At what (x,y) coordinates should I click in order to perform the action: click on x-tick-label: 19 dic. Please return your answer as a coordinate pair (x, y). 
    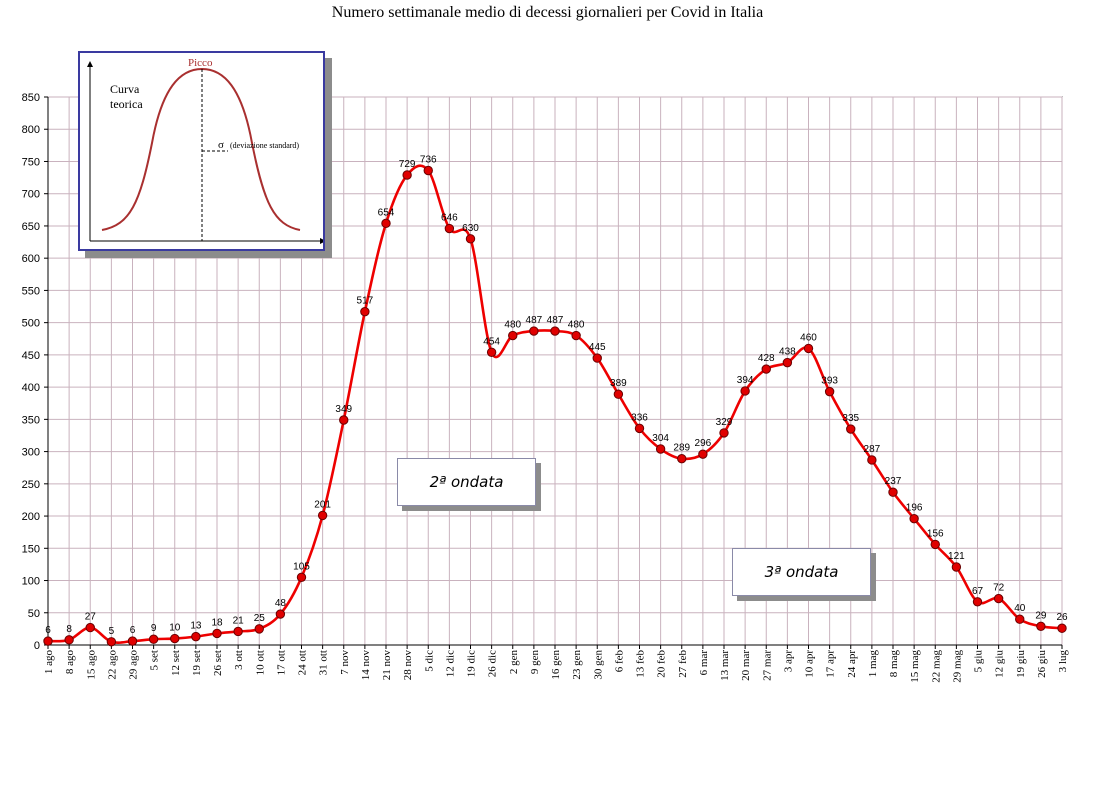
    Looking at the image, I should click on (472, 663).